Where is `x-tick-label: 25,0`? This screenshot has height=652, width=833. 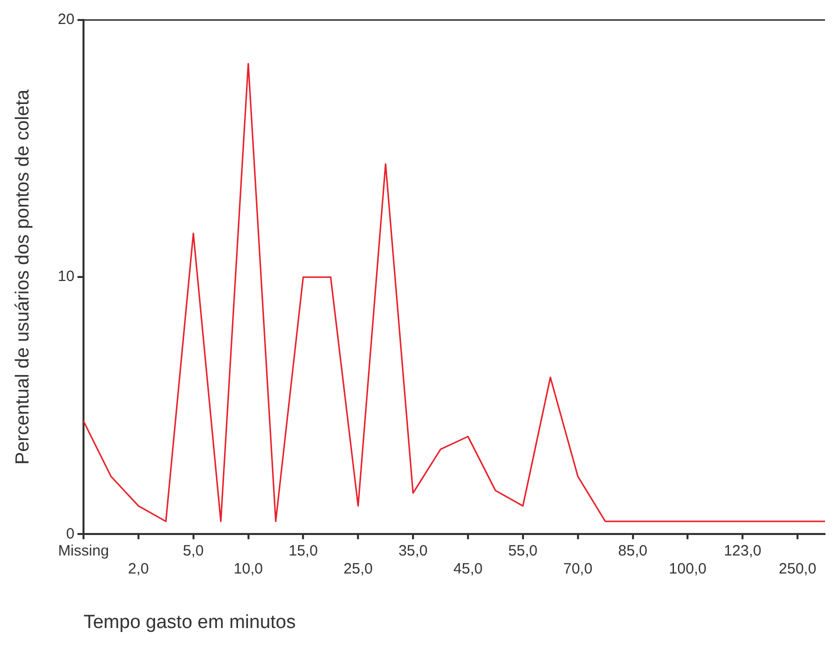
x-tick-label: 25,0 is located at coordinates (358, 569).